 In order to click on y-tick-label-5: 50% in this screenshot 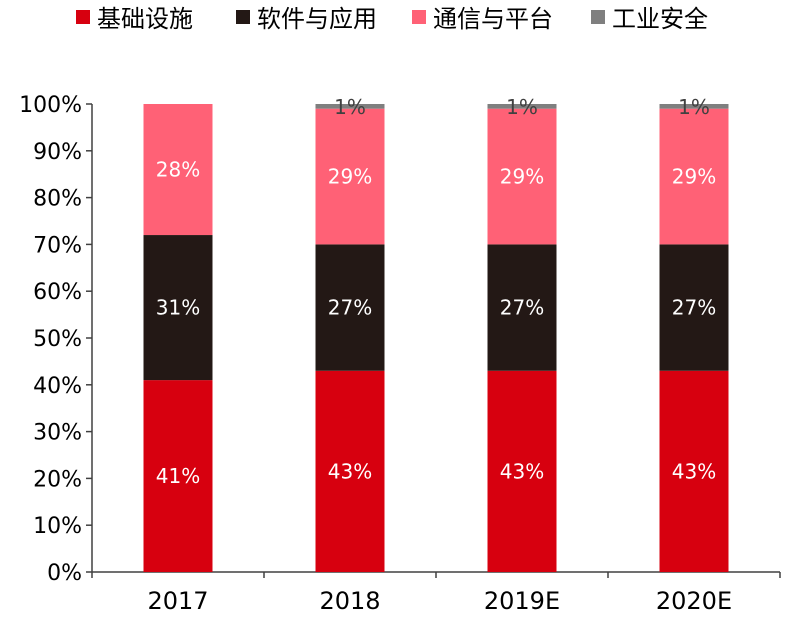, I will do `click(57, 339)`.